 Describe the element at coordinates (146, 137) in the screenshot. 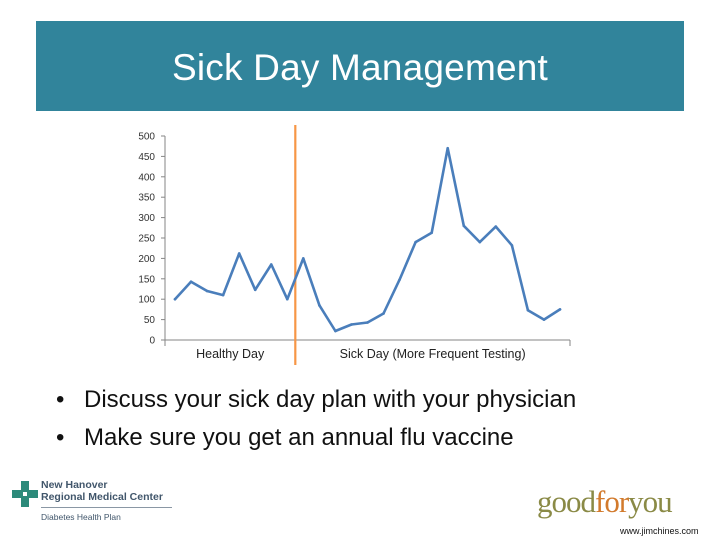

I see `y-tick-label: 500` at that location.